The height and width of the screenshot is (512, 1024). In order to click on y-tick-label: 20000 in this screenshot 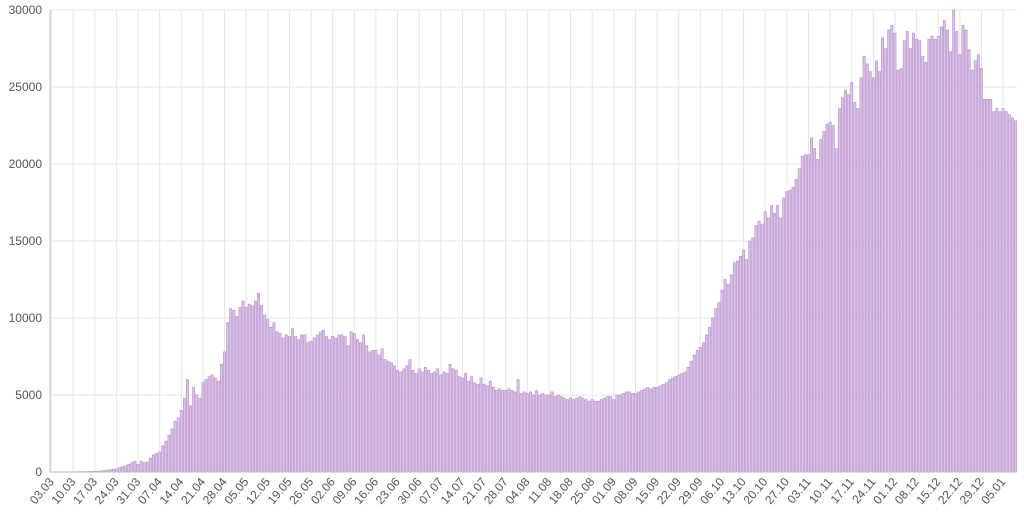, I will do `click(26, 164)`.